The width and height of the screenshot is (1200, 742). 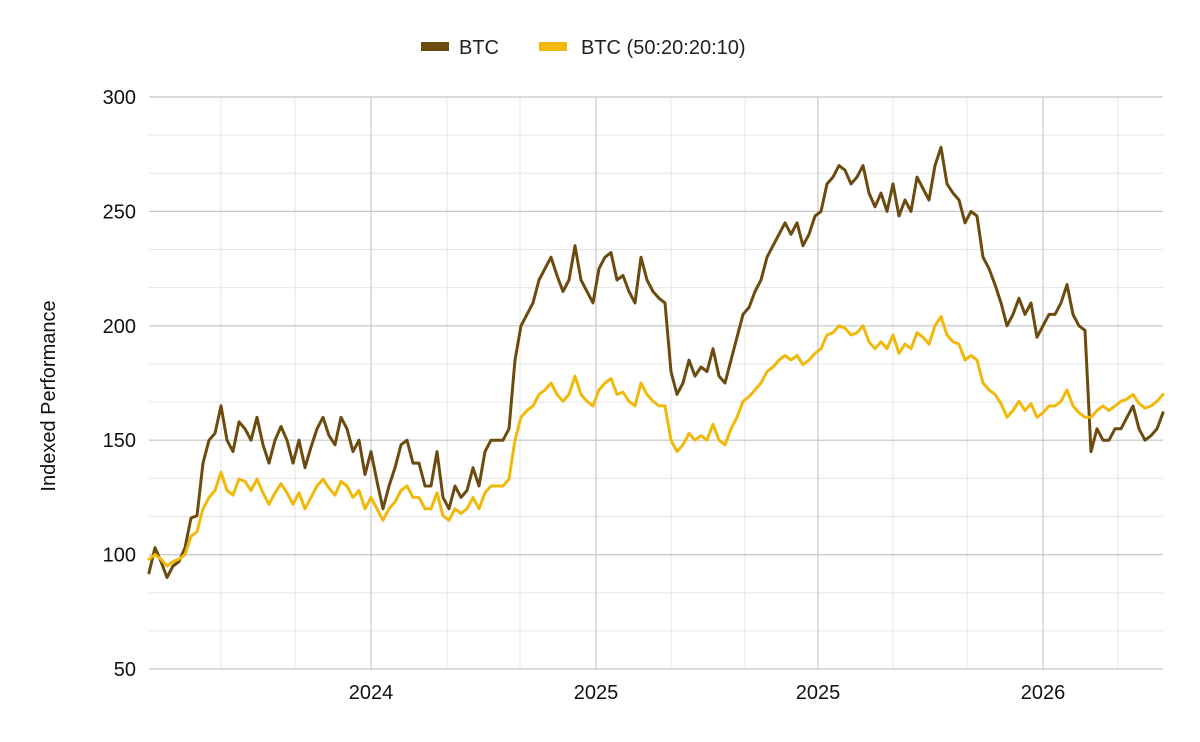 What do you see at coordinates (371, 693) in the screenshot?
I see `x-tick-label: 2024` at bounding box center [371, 693].